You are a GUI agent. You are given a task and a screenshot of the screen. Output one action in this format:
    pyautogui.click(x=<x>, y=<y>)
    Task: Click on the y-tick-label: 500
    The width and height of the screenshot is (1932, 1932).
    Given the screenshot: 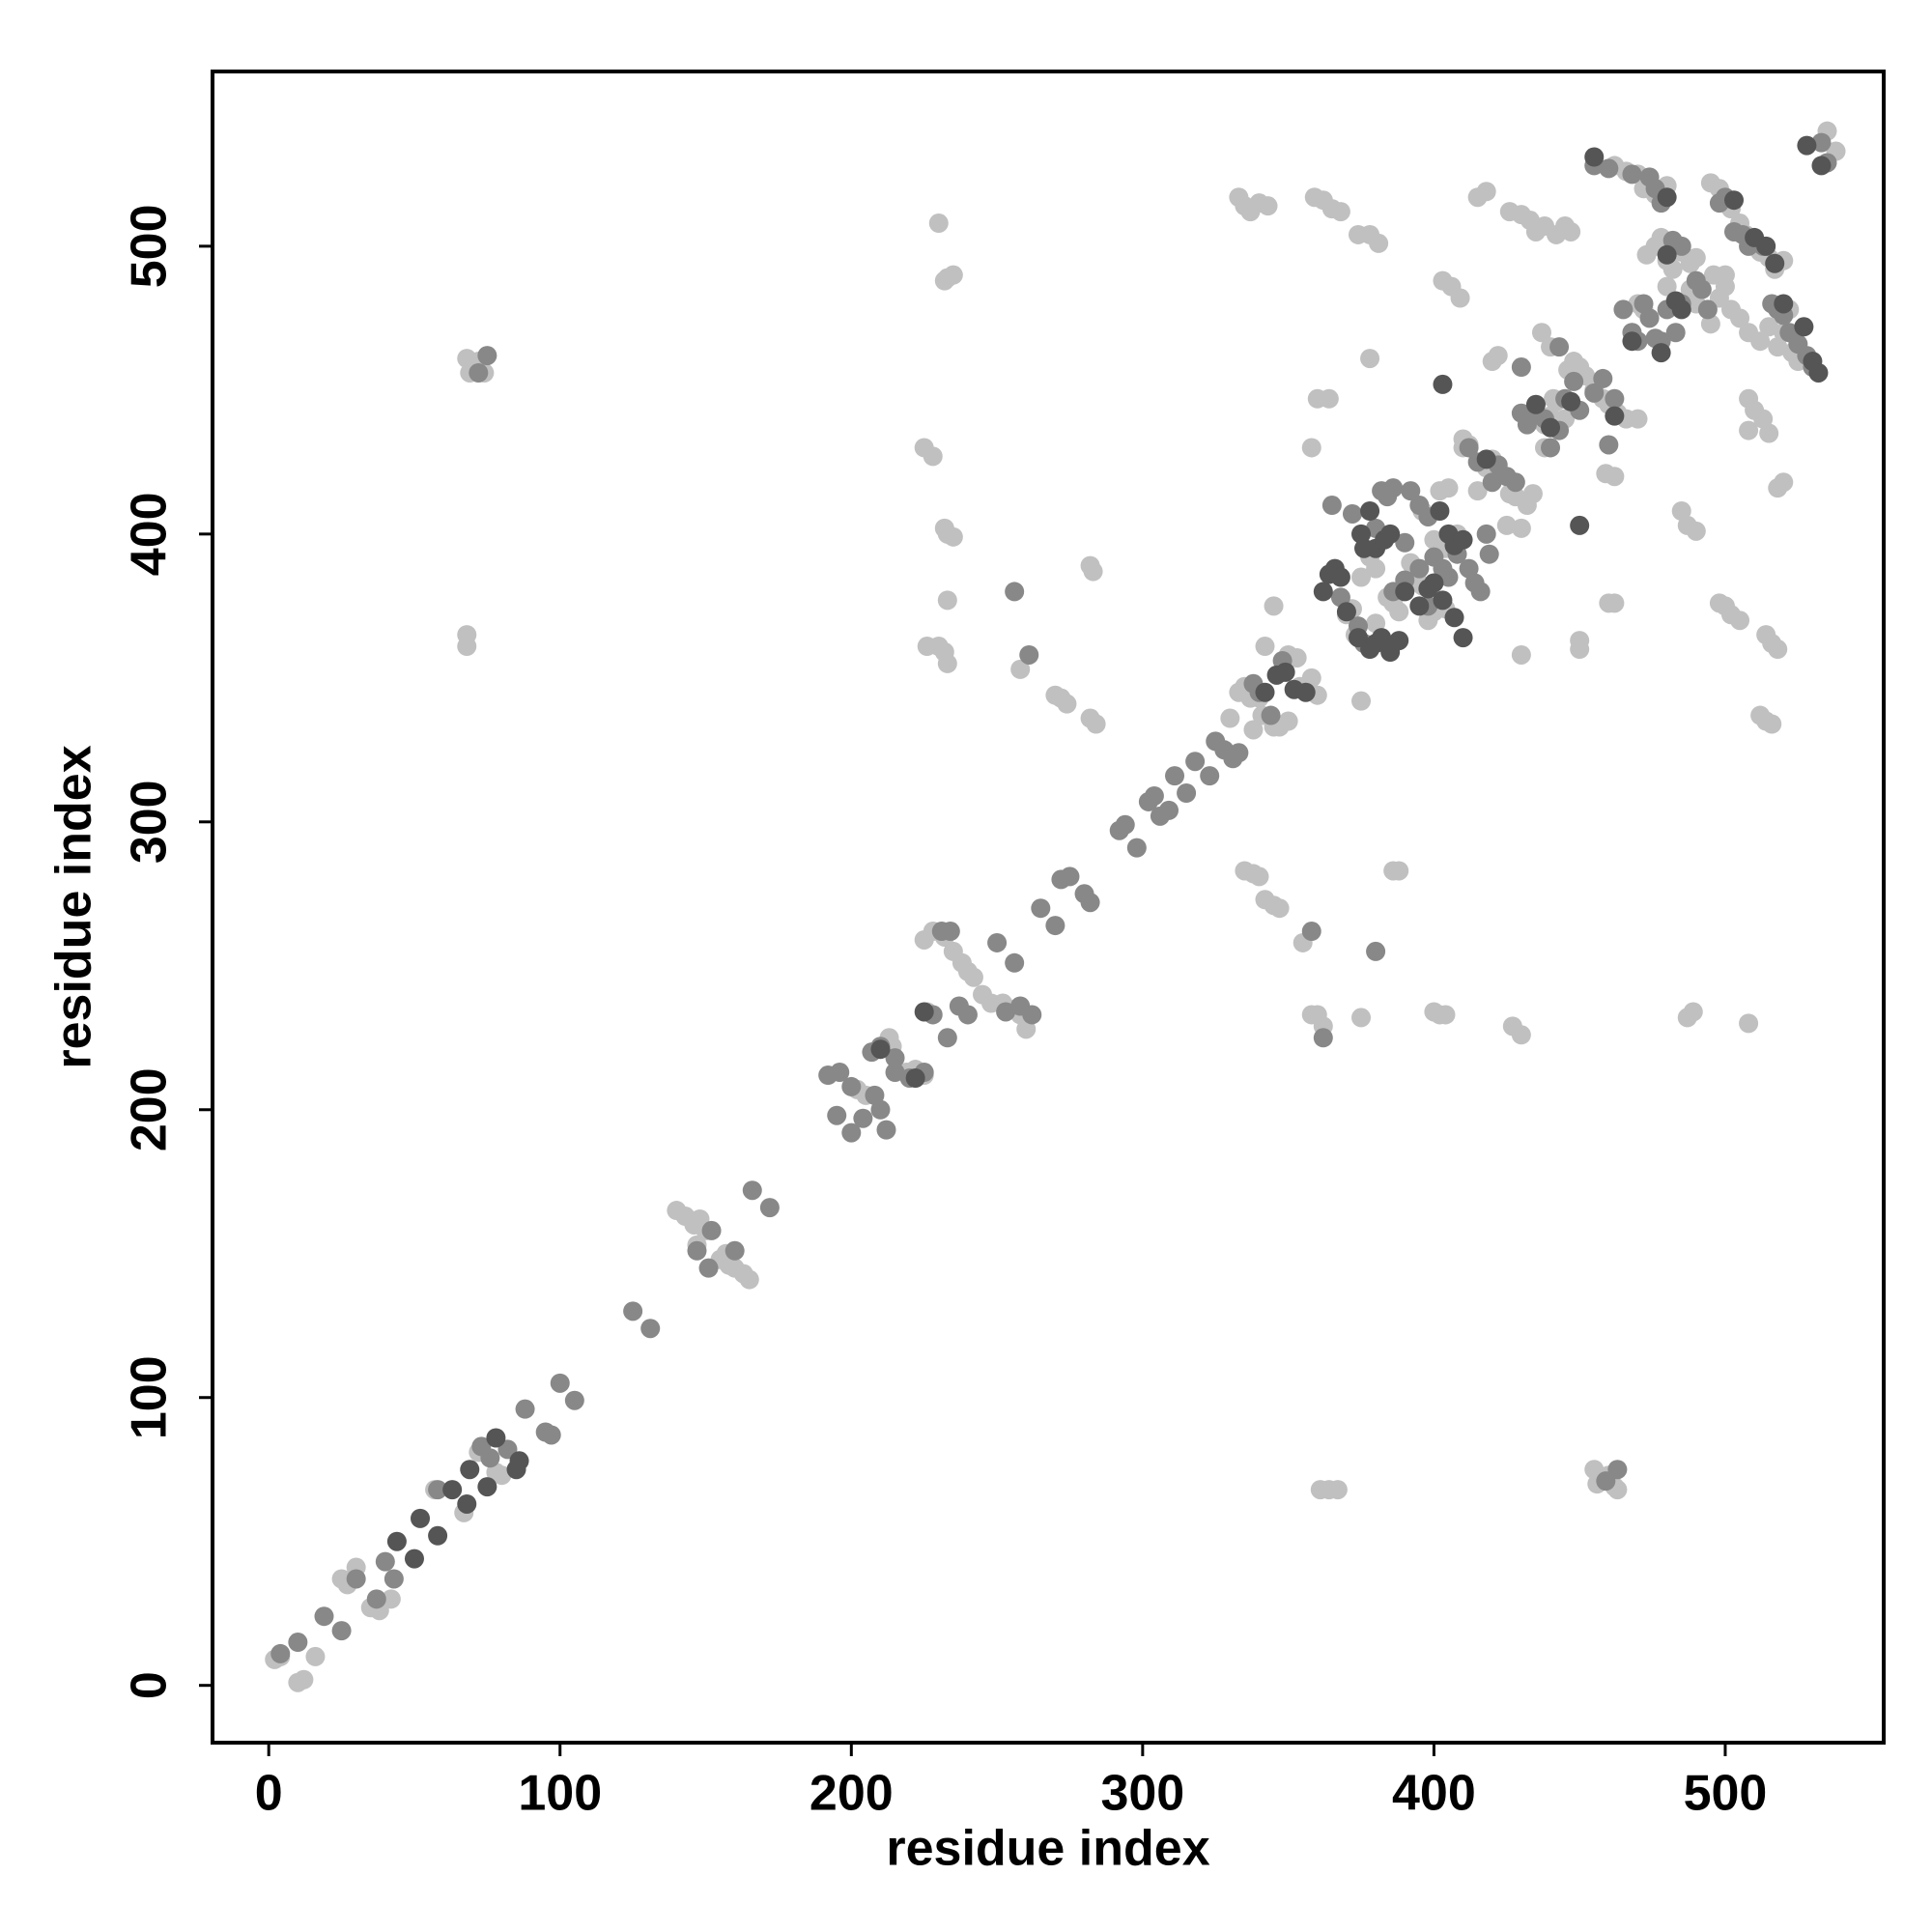 What is the action you would take?
    pyautogui.click(x=150, y=246)
    